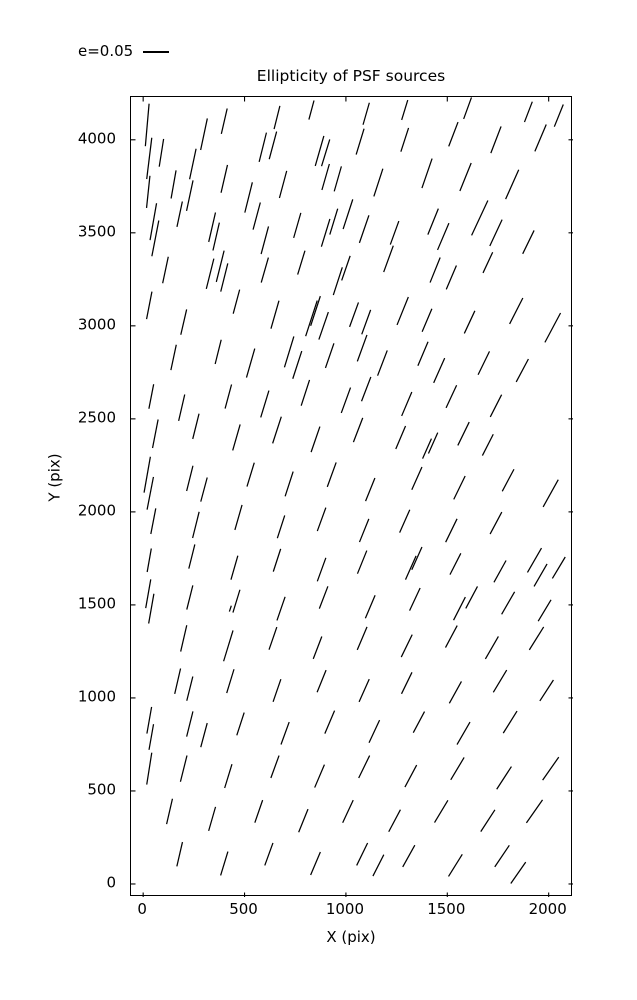 The width and height of the screenshot is (637, 1000). I want to click on x-axis-tick-labels: 0 500 1000 1500 2000, so click(351, 913).